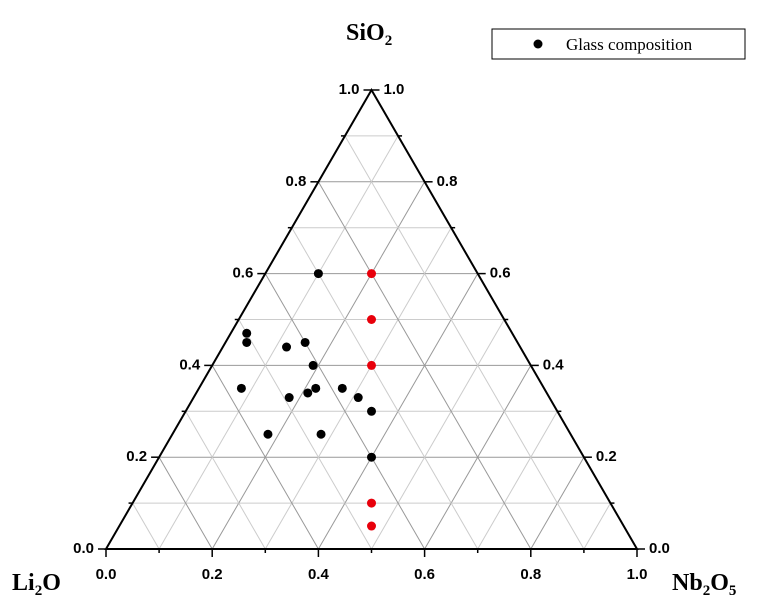 The image size is (758, 601). I want to click on tick-label-left: 1.0, so click(349, 89).